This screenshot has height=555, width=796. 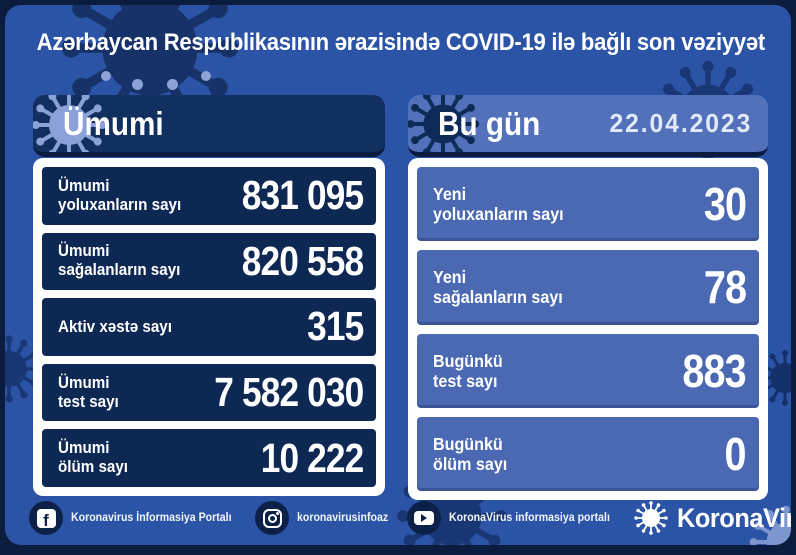 I want to click on stat-value: 883, so click(x=714, y=370).